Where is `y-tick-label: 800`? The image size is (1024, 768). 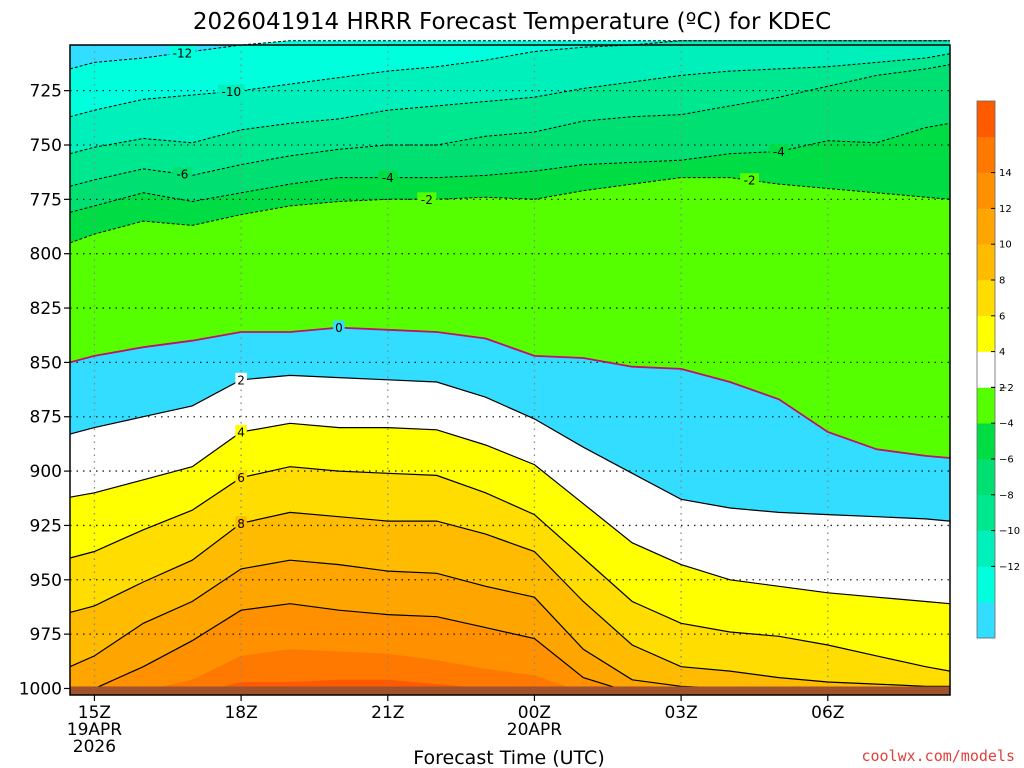
y-tick-label: 800 is located at coordinates (46, 255).